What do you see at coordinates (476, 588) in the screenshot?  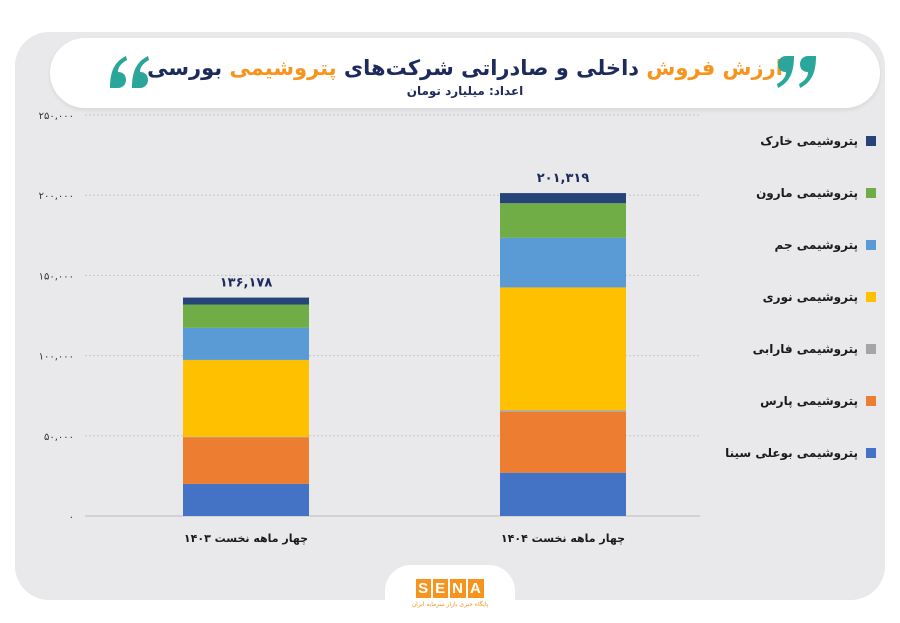 I see `logo-letter: A` at bounding box center [476, 588].